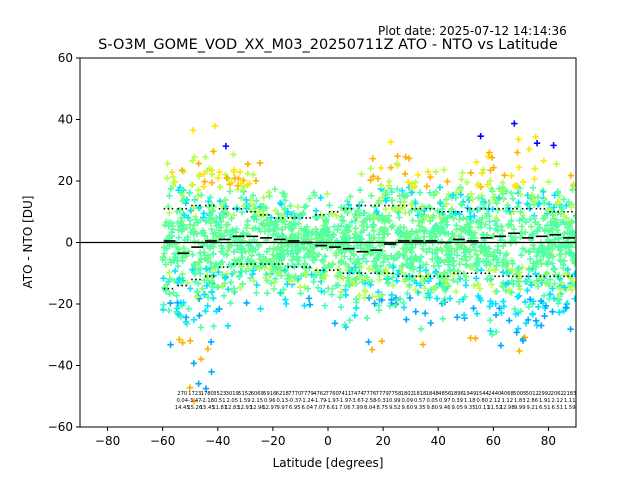 This screenshot has height=480, width=640. Describe the element at coordinates (207, 401) in the screenshot. I see `bin-stat-label: -2.18` at that location.